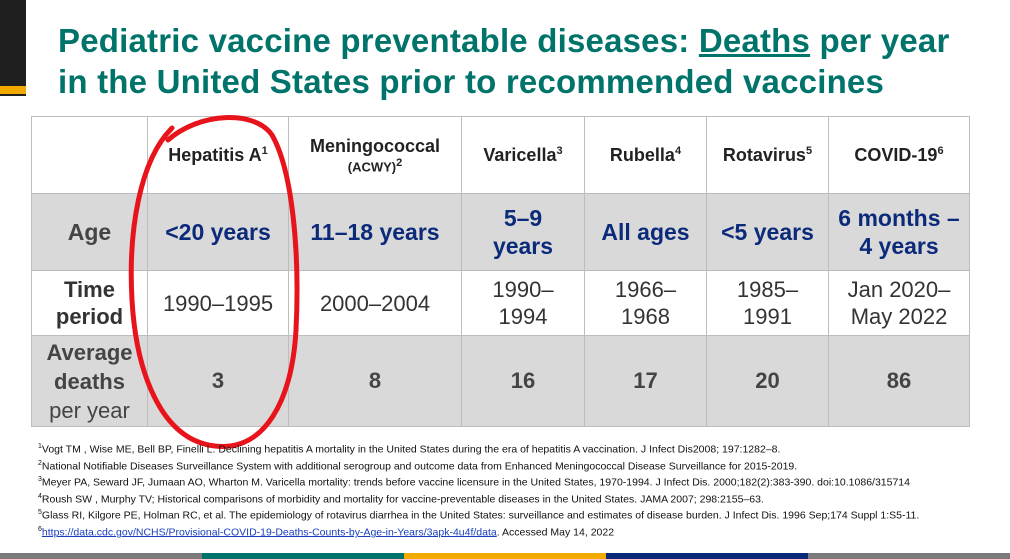 The height and width of the screenshot is (559, 1010). I want to click on deaths-cell: 16, so click(523, 381).